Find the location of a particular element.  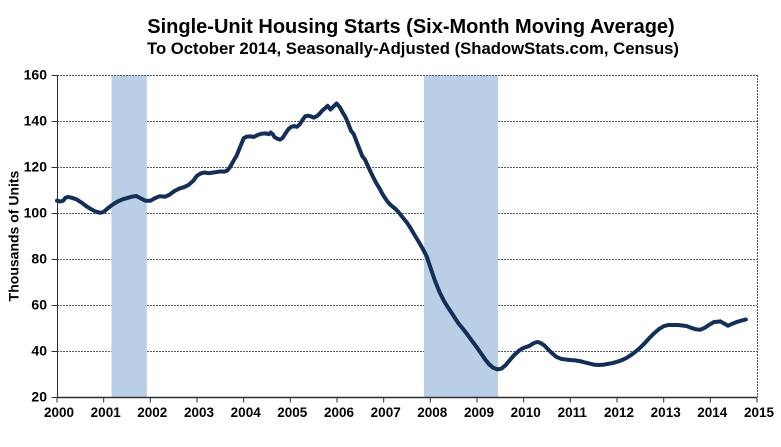

svg-text: 100 is located at coordinates (36, 213).